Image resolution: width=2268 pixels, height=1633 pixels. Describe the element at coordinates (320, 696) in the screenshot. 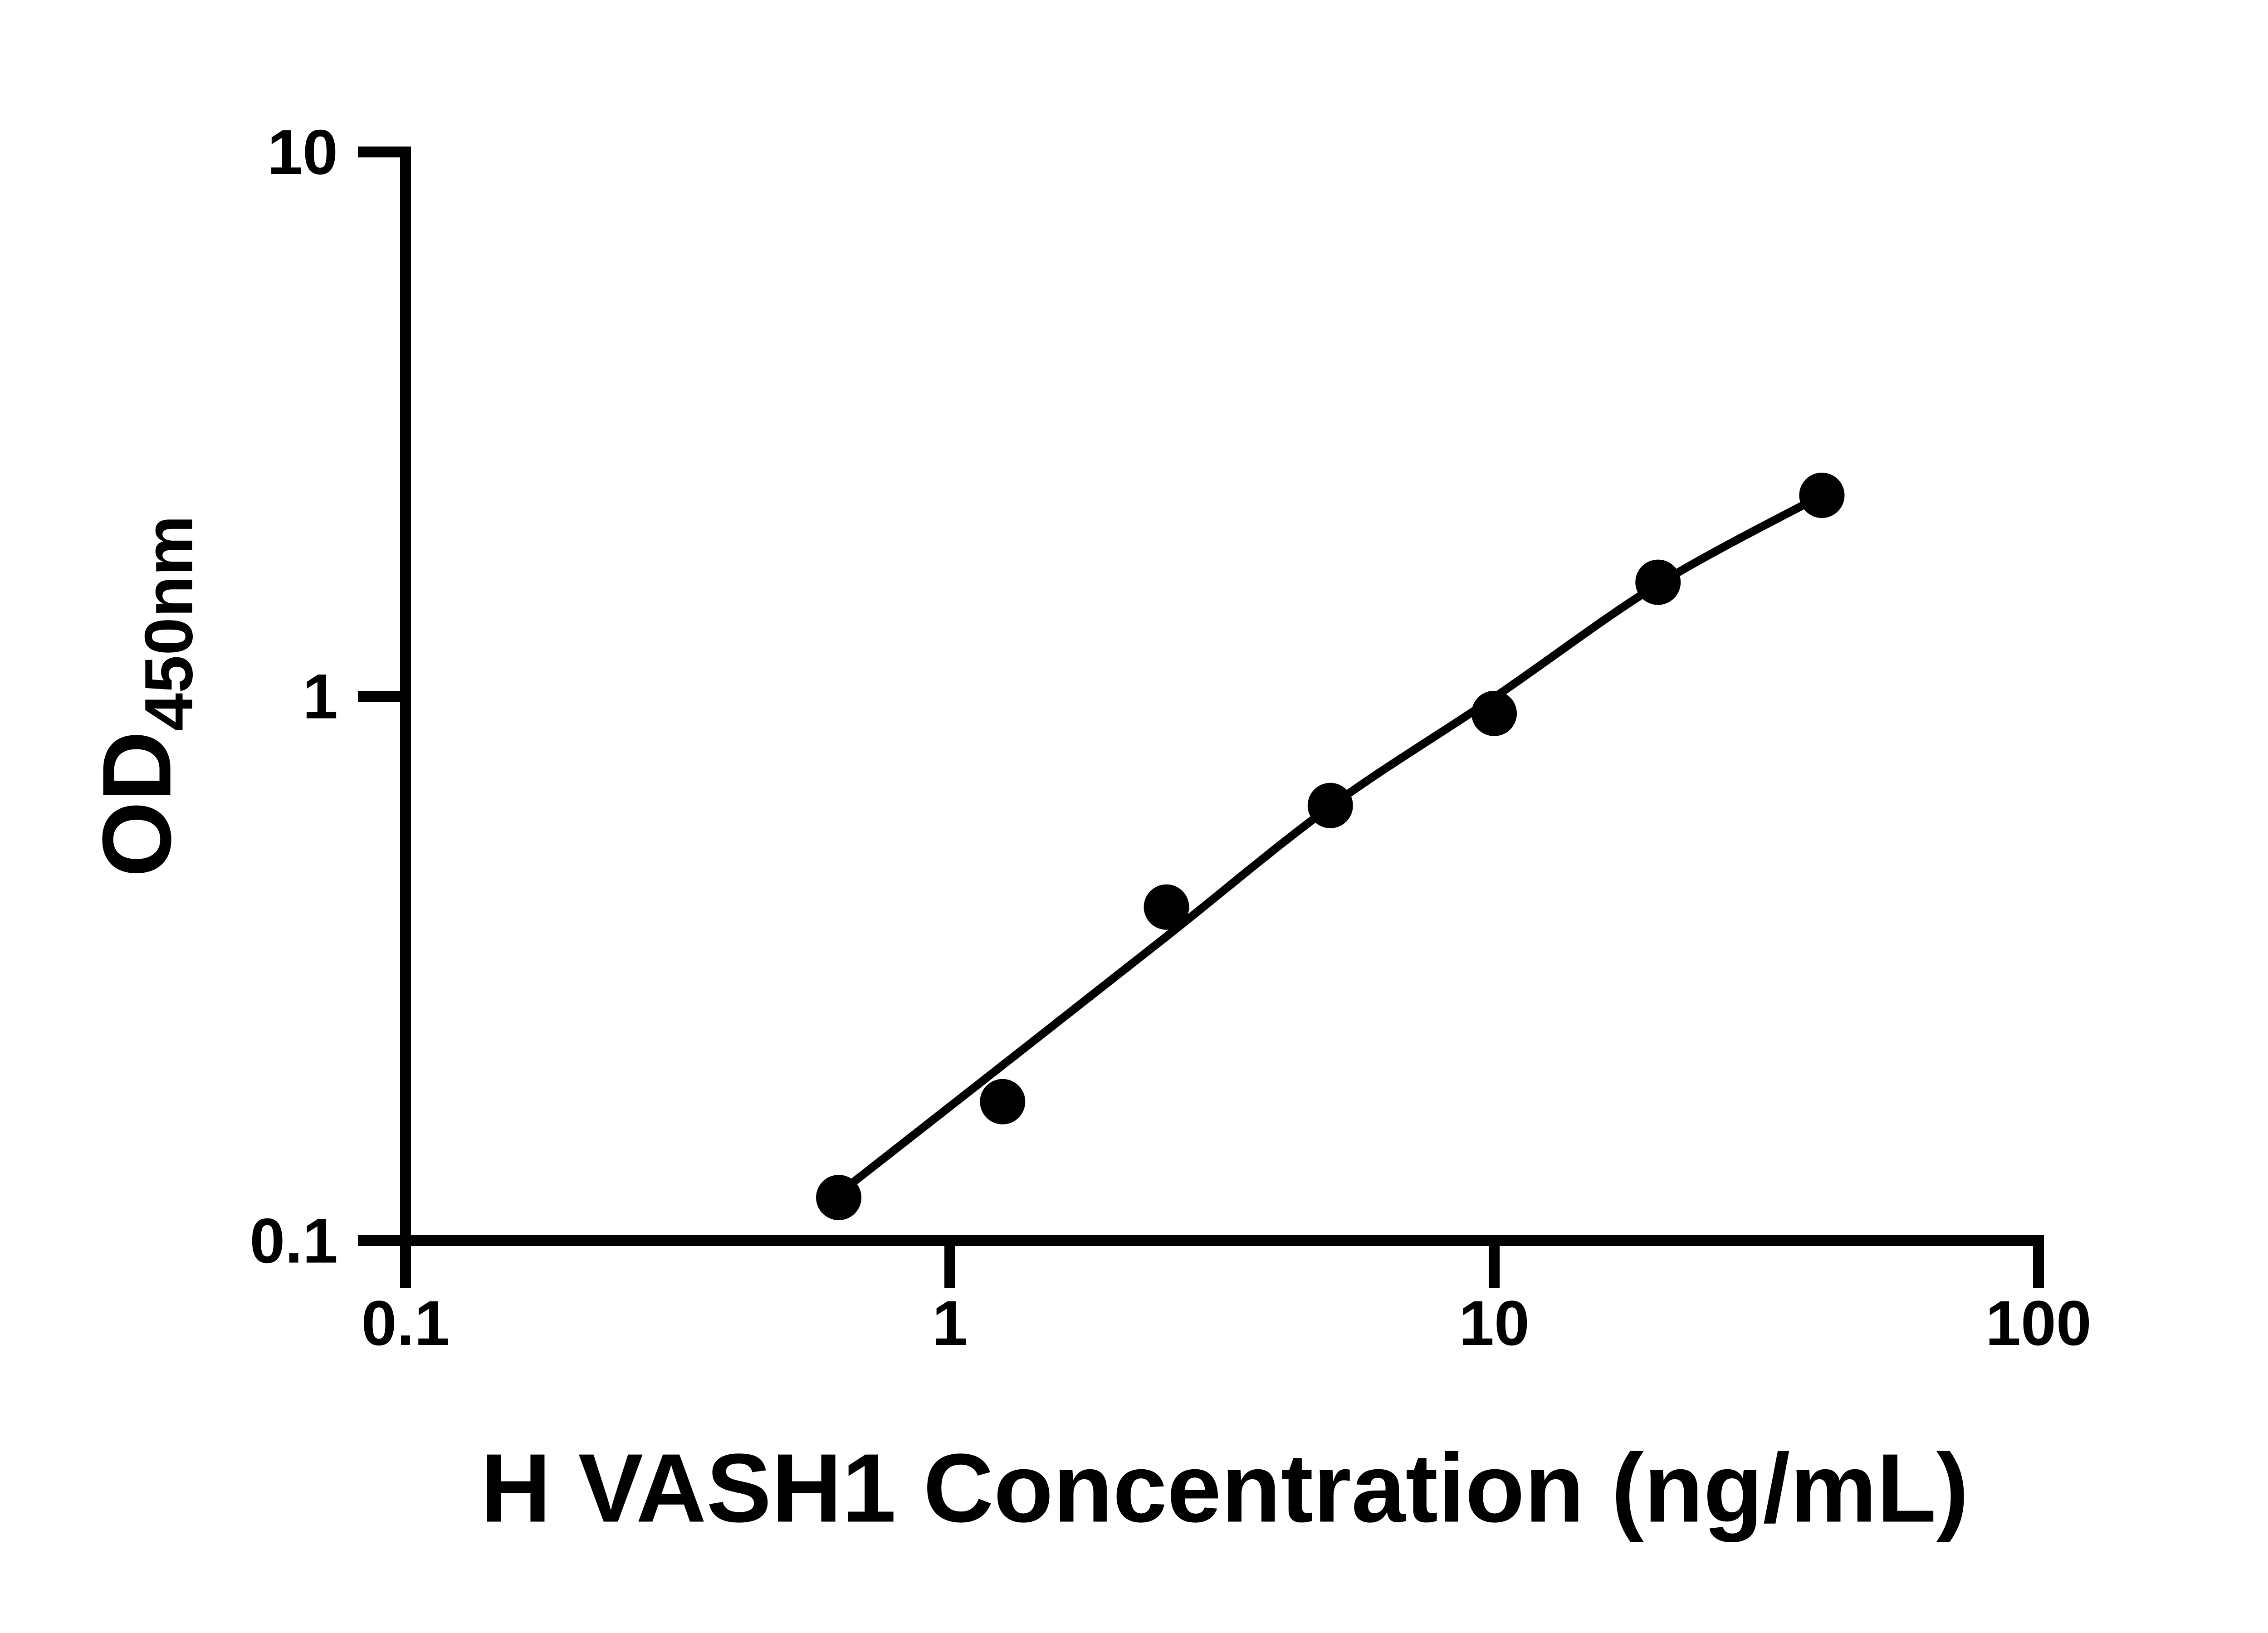

I see `y-tick-label: 1` at that location.